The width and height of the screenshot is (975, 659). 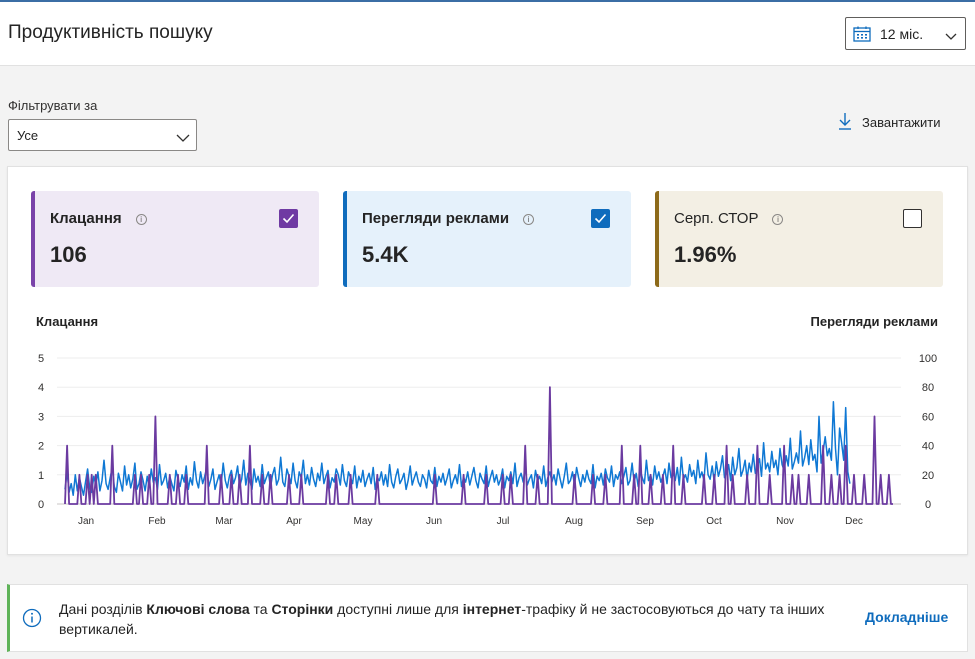 What do you see at coordinates (41, 476) in the screenshot?
I see `y-left-tick-label: 1` at bounding box center [41, 476].